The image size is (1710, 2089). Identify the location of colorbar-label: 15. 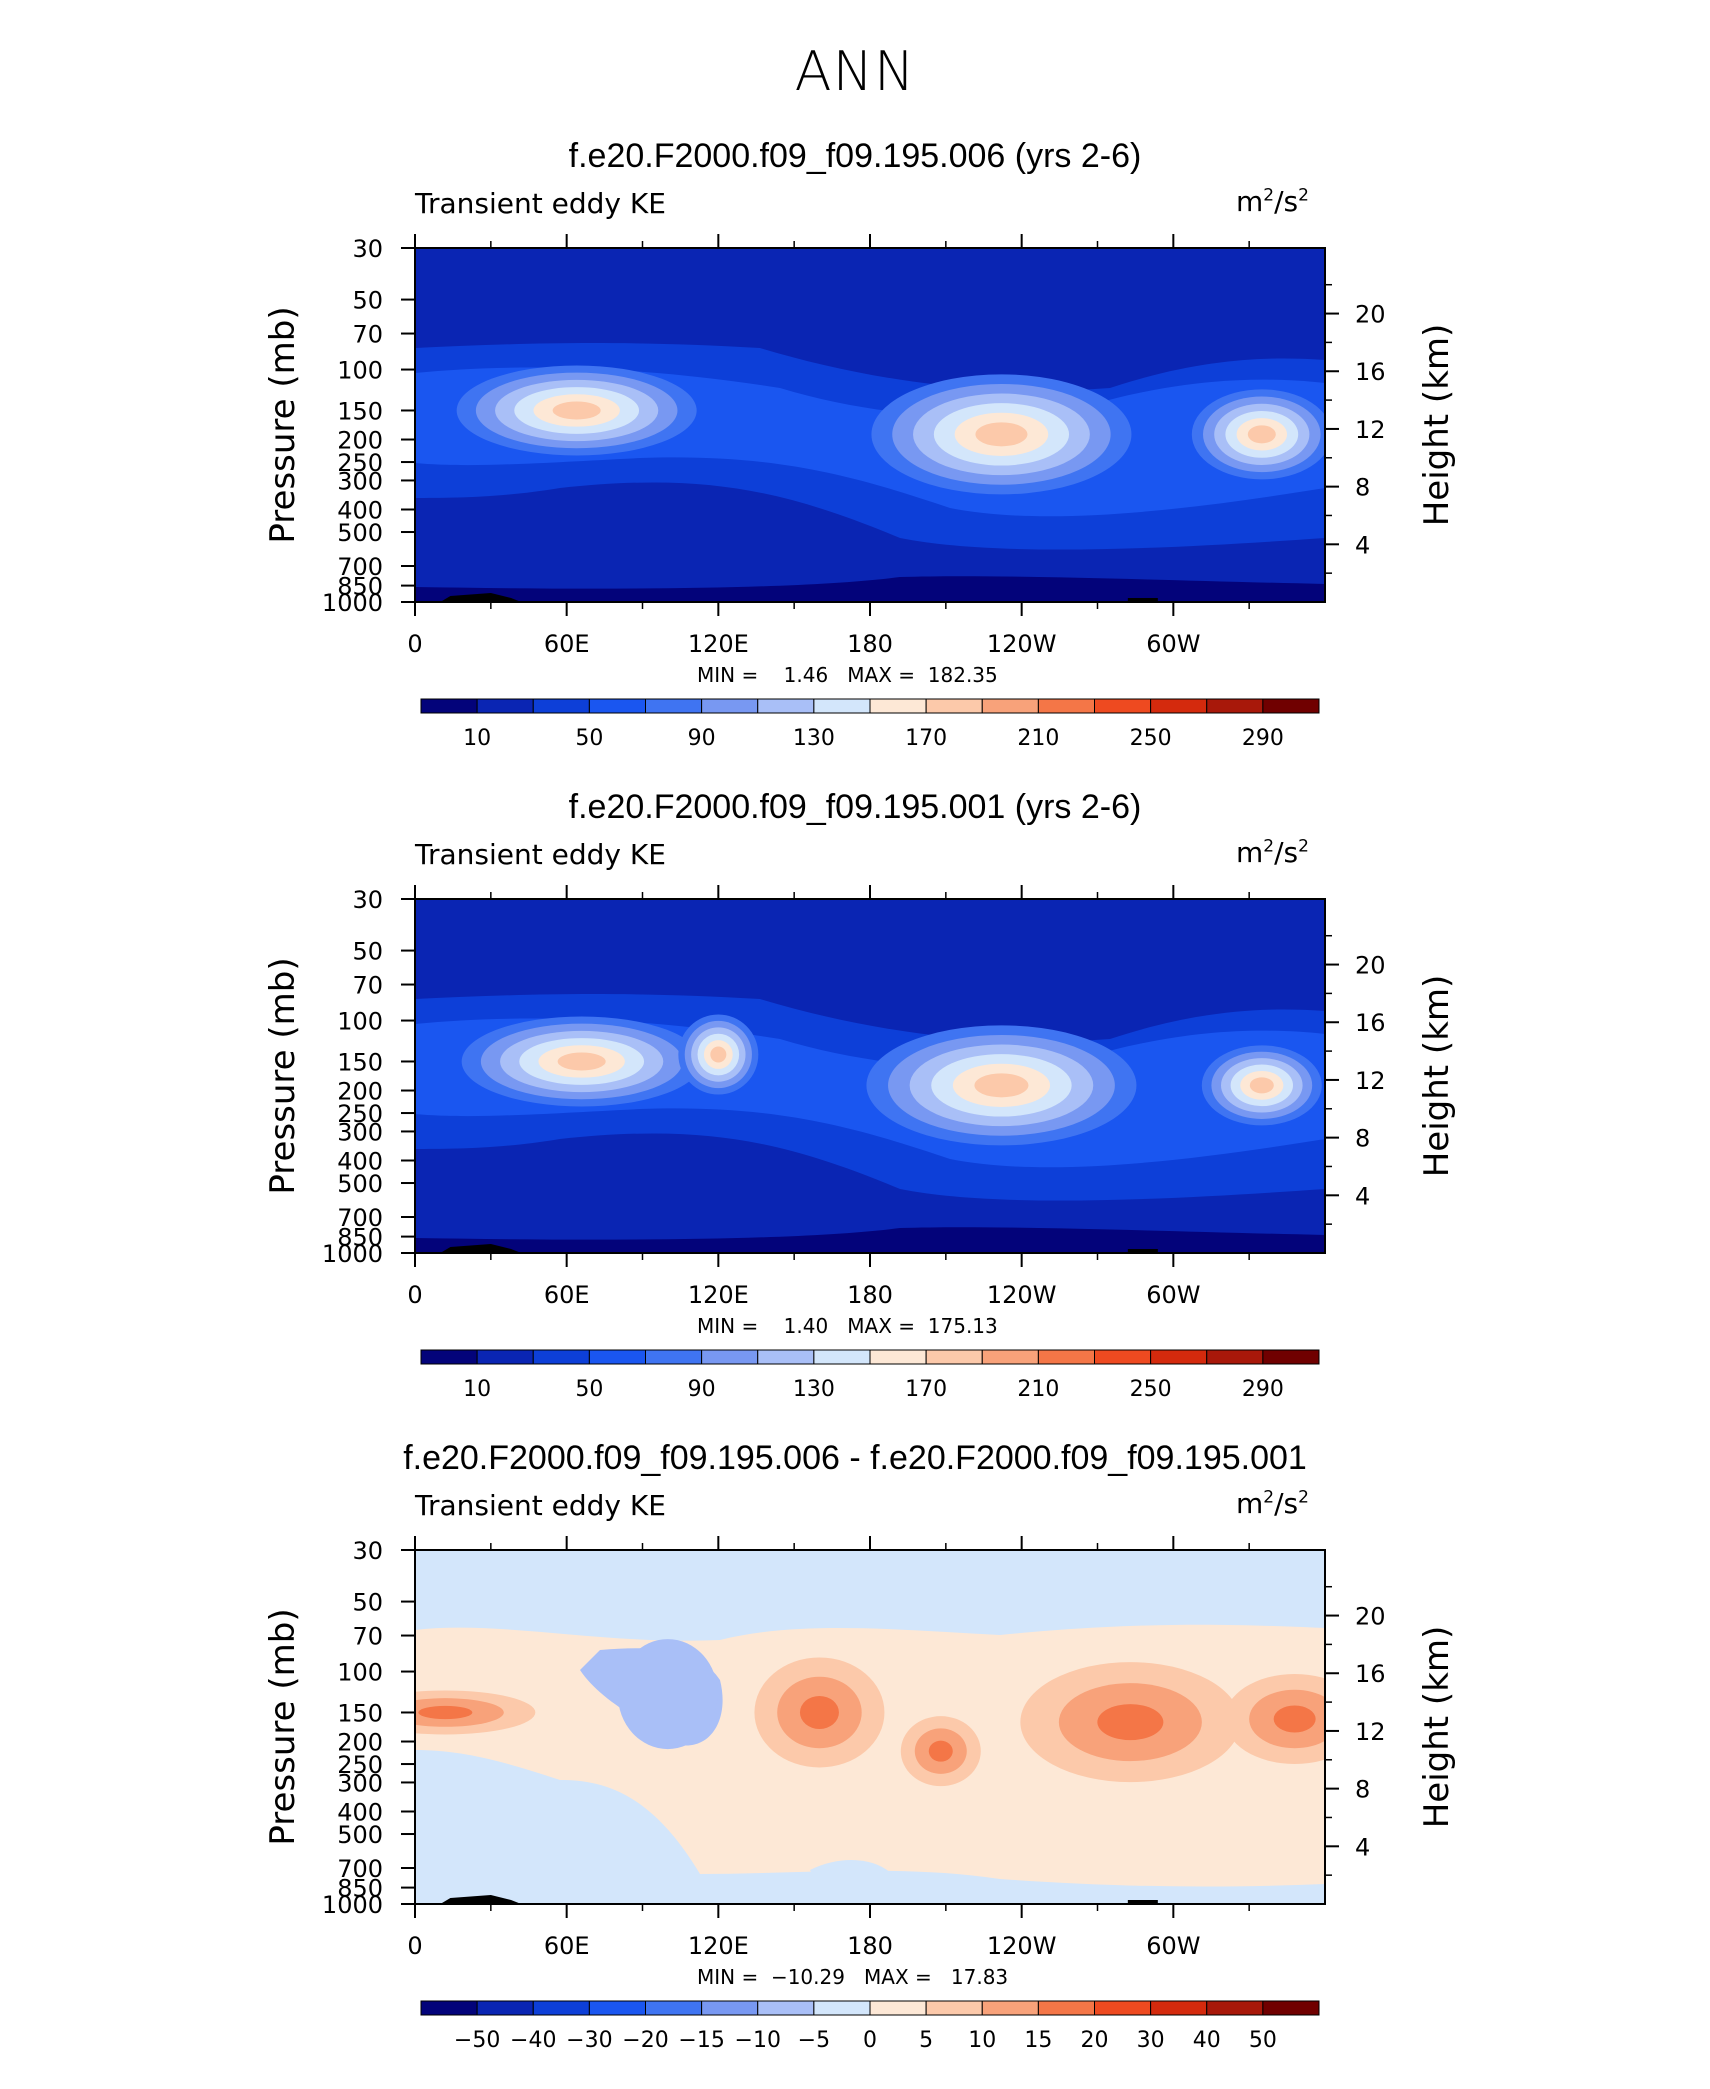
(1038, 2040).